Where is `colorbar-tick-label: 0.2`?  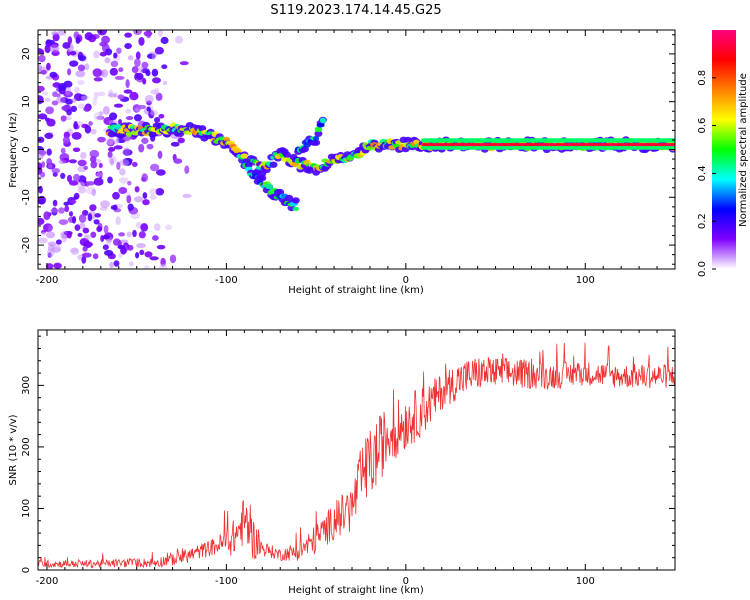 colorbar-tick-label: 0.2 is located at coordinates (702, 221).